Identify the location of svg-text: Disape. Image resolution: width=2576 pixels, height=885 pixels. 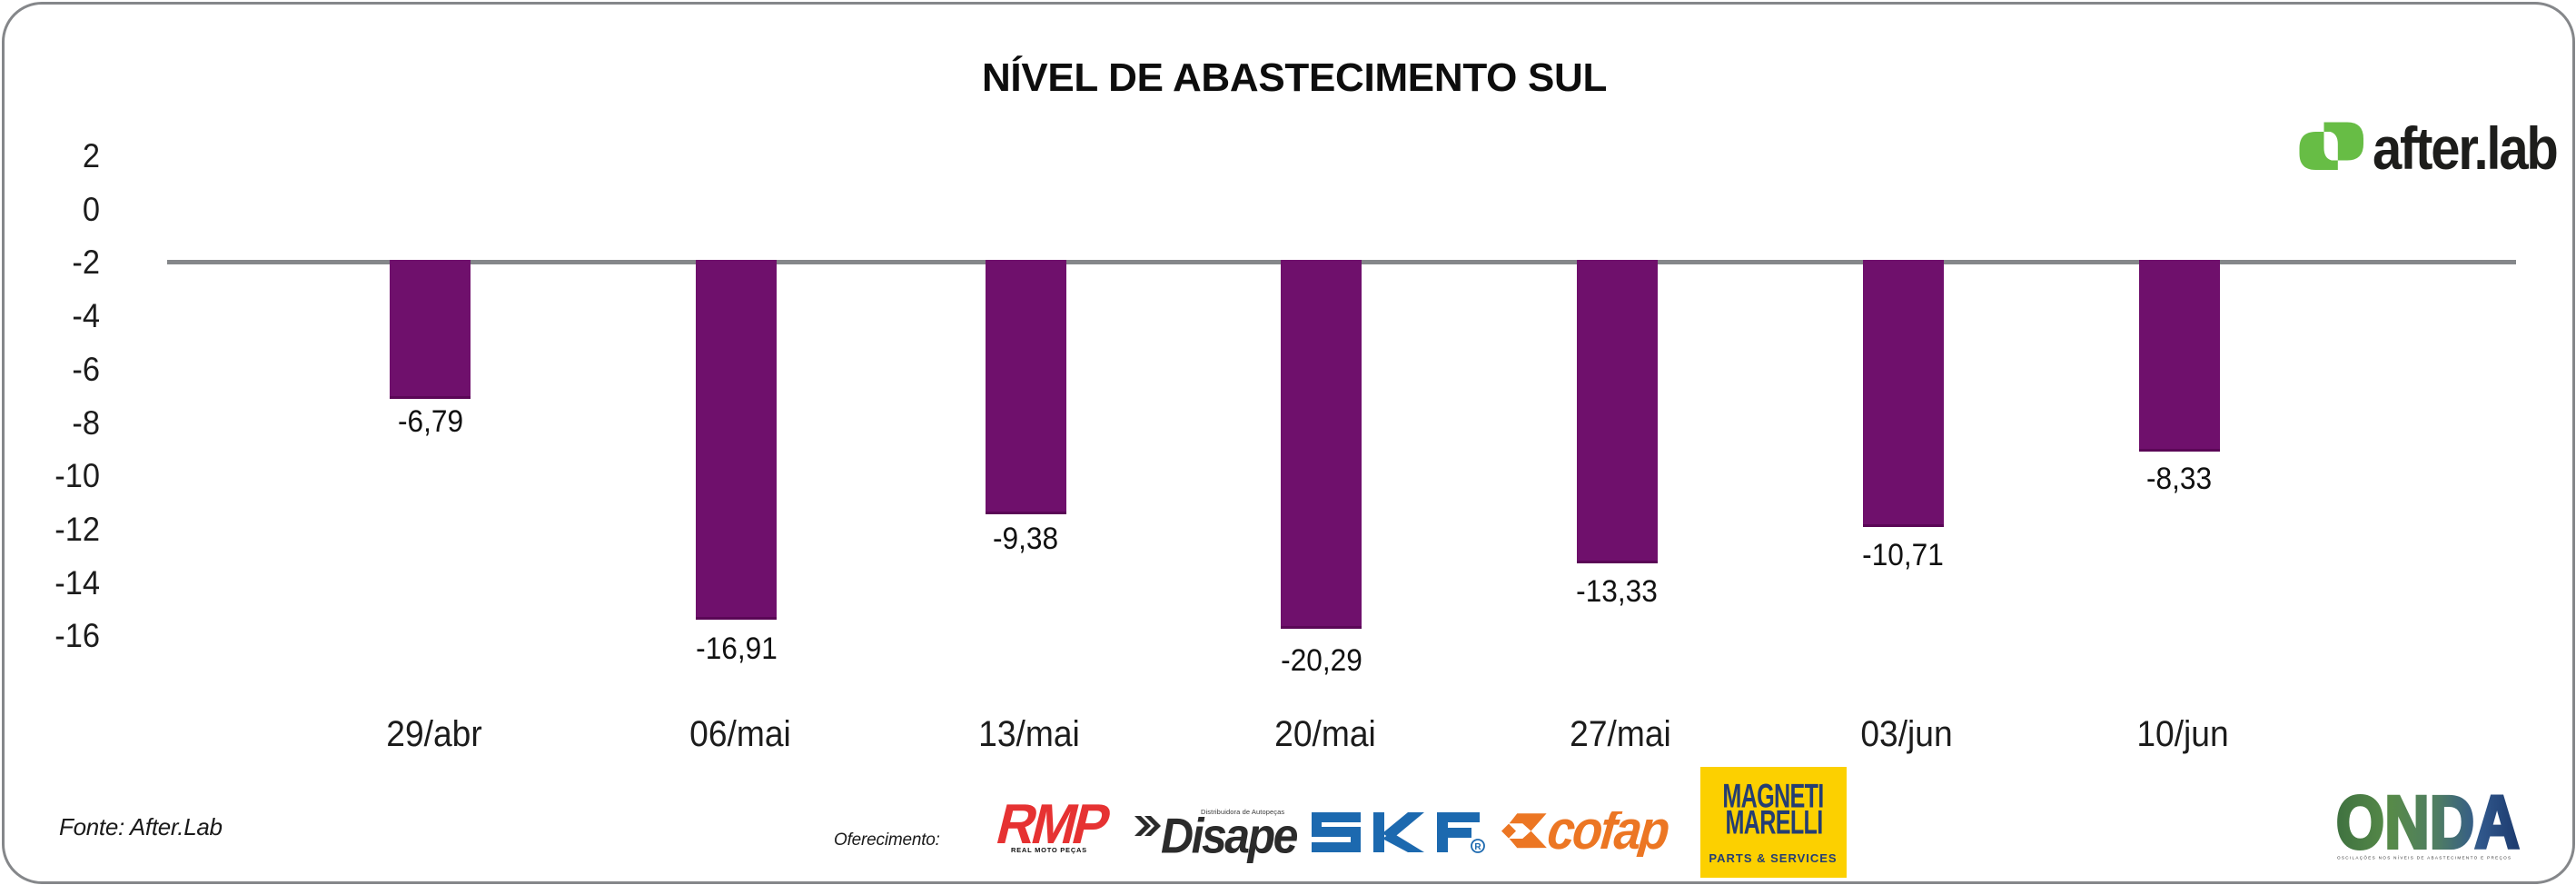
(1229, 836).